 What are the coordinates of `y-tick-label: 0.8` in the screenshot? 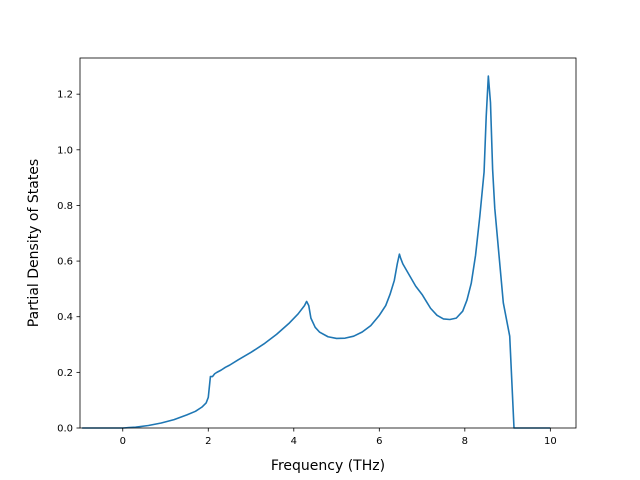 It's located at (65, 206).